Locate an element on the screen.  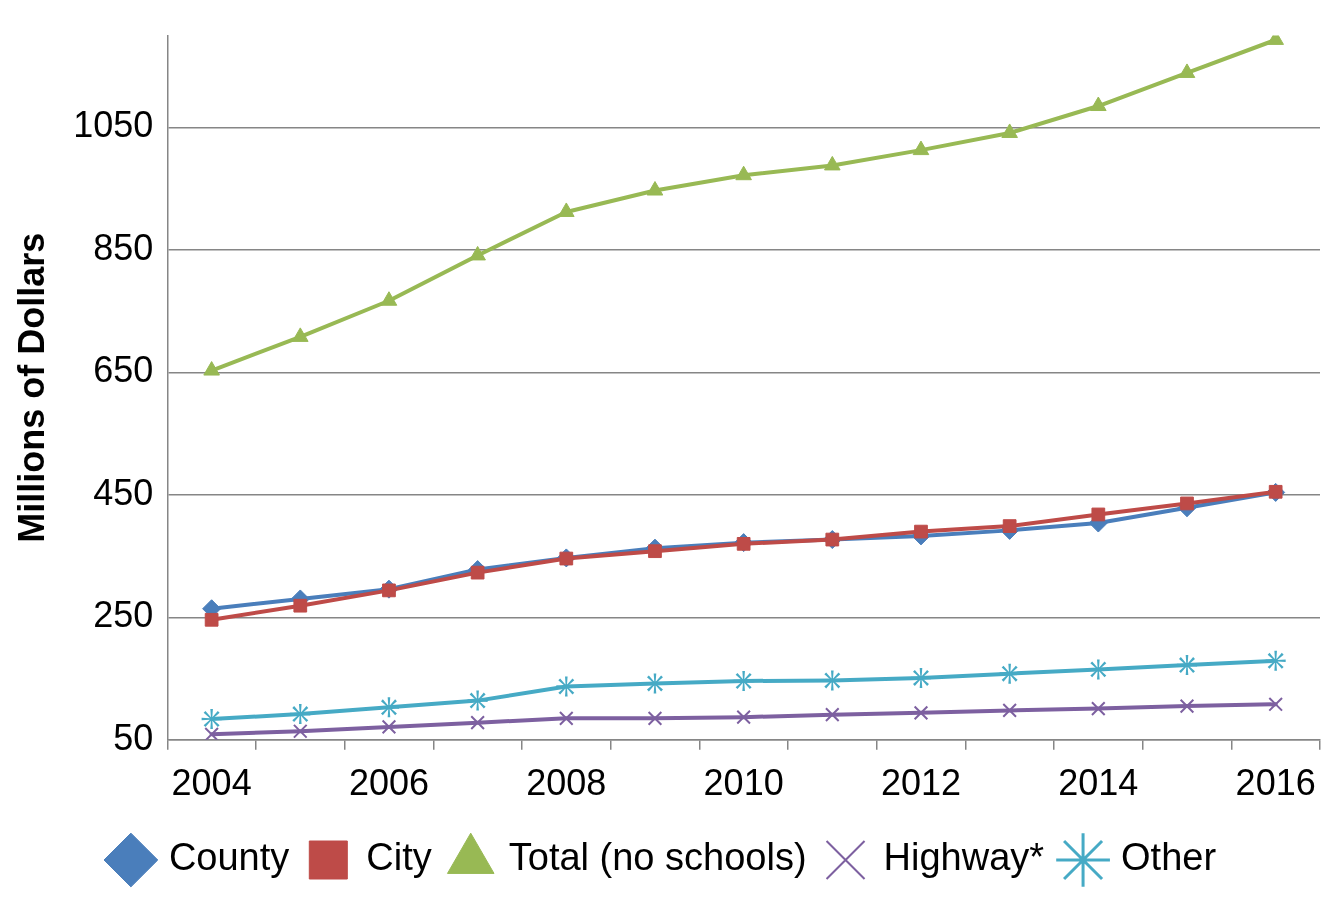
legend-label: Other is located at coordinates (1169, 857).